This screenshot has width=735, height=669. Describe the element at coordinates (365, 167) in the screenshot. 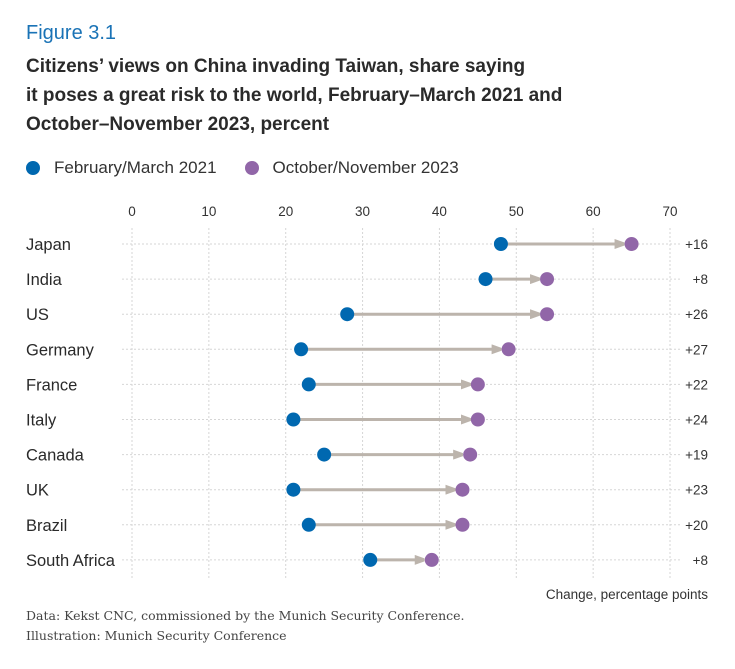

I see `legend-label-2023: October/November 2023` at that location.